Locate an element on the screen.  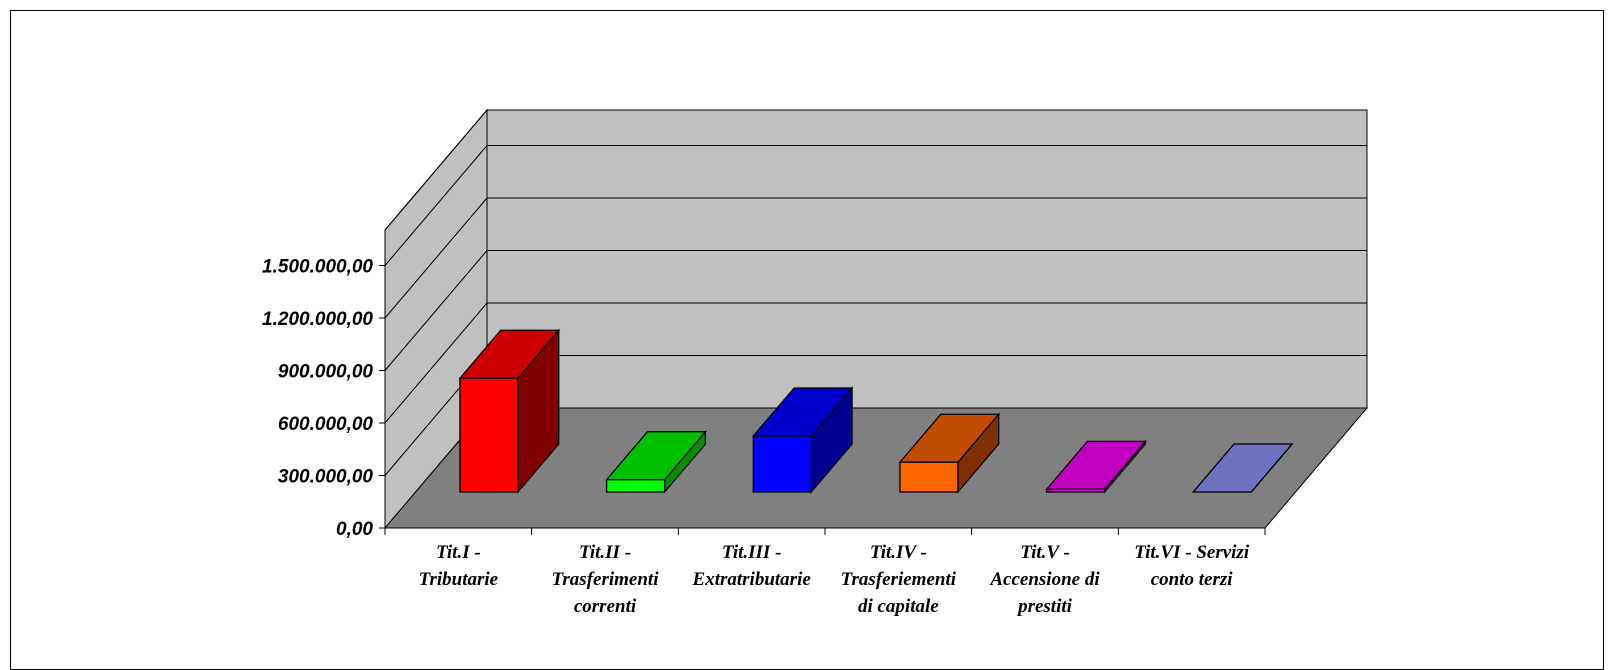
bar-top is located at coordinates (1242, 468).